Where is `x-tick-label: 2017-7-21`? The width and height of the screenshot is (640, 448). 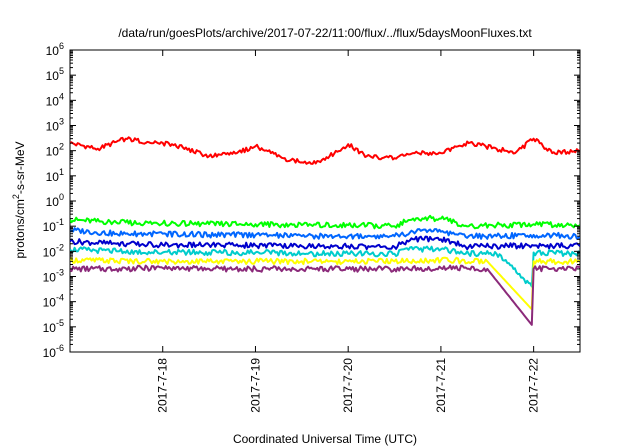
x-tick-label: 2017-7-21 is located at coordinates (441, 385).